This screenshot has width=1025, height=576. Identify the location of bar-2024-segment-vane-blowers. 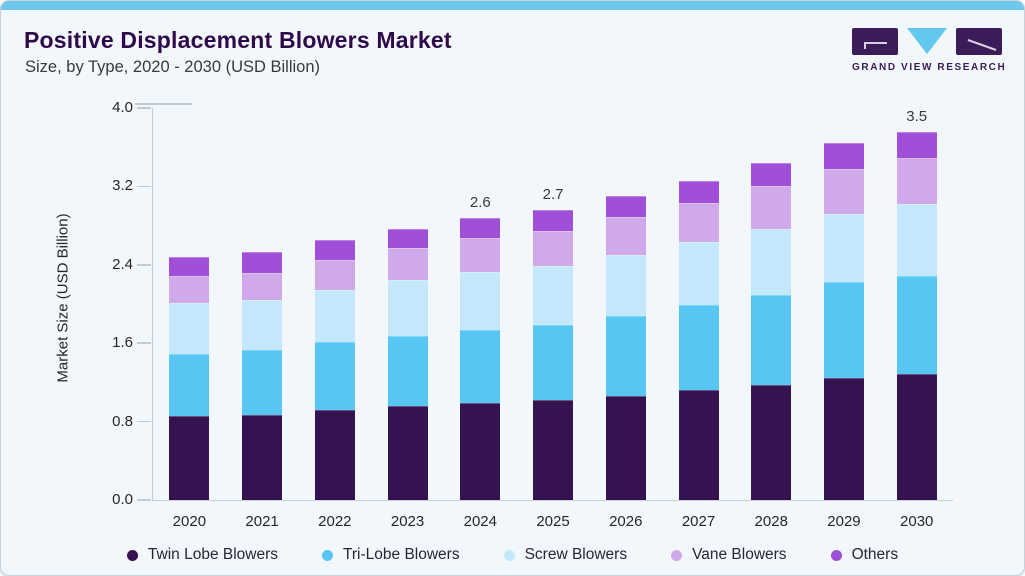
(480, 255).